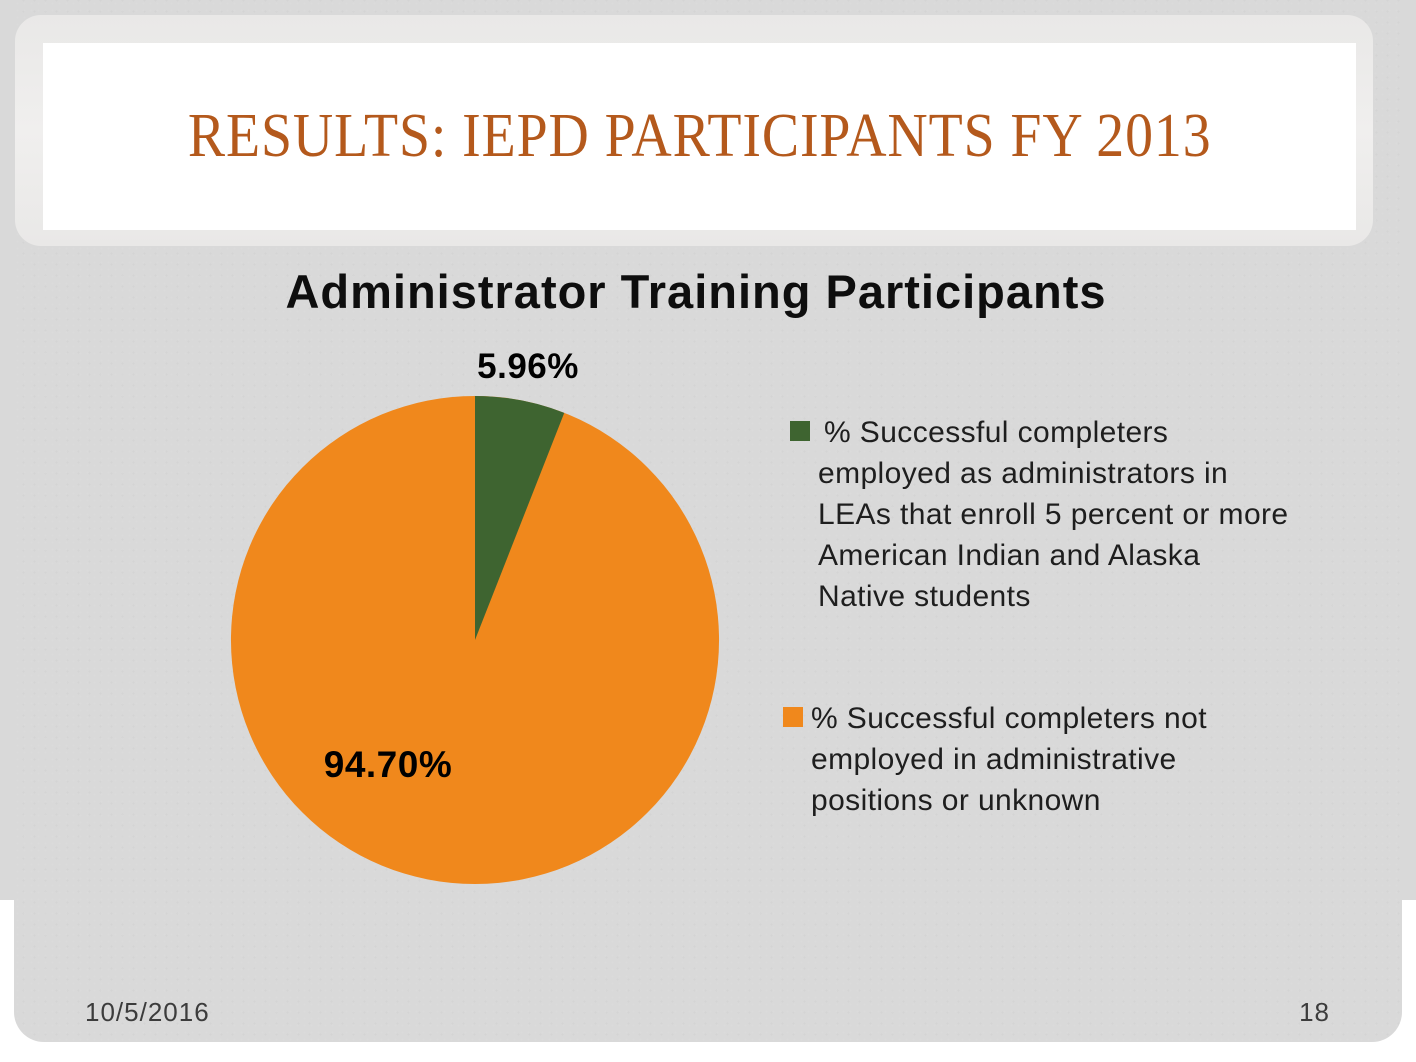 The height and width of the screenshot is (1062, 1416). I want to click on chart-title: Administrator Training Participants, so click(696, 291).